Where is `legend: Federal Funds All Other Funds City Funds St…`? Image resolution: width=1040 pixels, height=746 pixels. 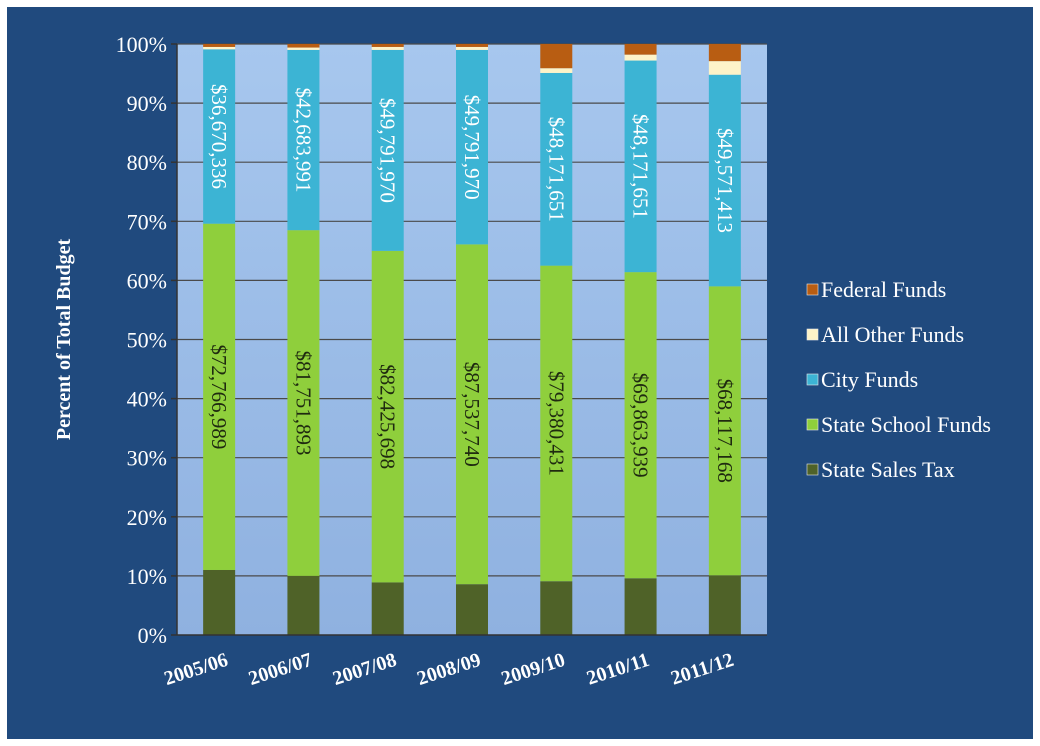
legend: Federal Funds All Other Funds City Funds St… is located at coordinates (898, 379).